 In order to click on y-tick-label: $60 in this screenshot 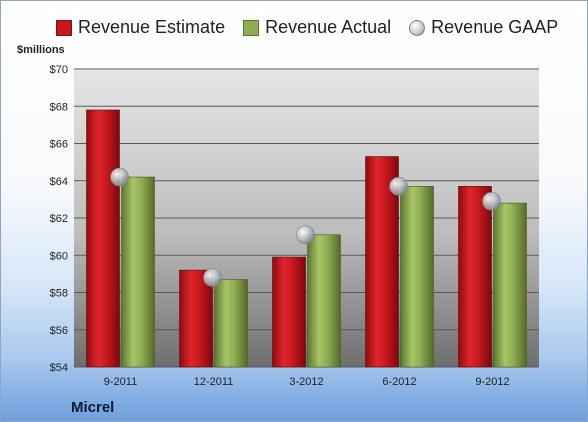, I will do `click(59, 256)`.